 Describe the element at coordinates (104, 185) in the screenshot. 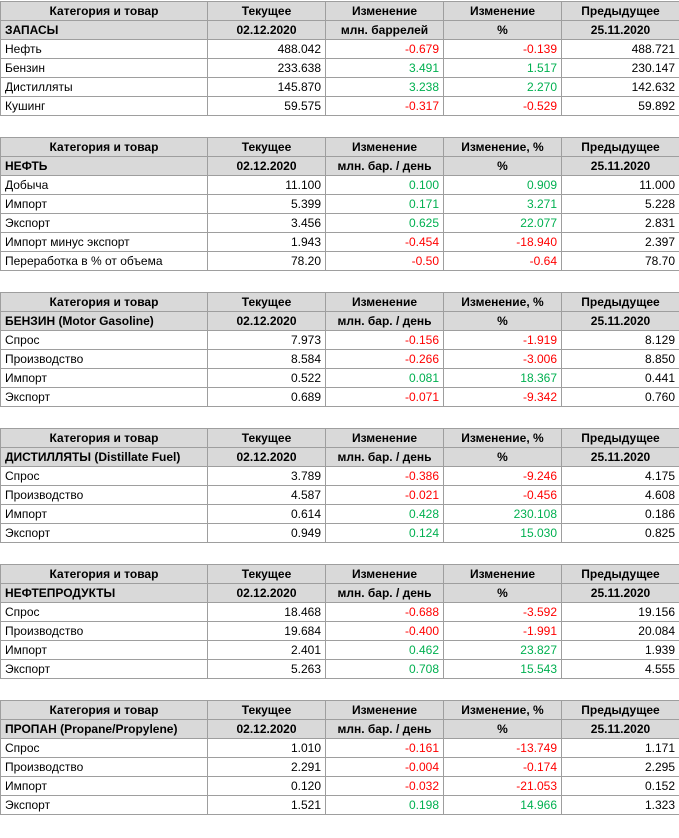

I see `row-label: Добыча` at that location.